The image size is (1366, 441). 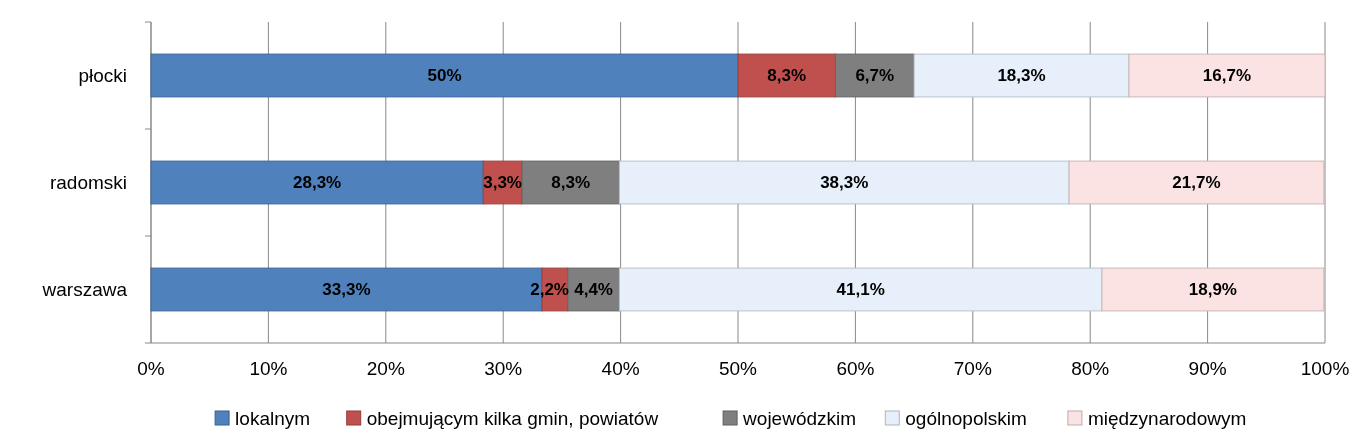 I want to click on data-label: 33,3%, so click(x=346, y=290).